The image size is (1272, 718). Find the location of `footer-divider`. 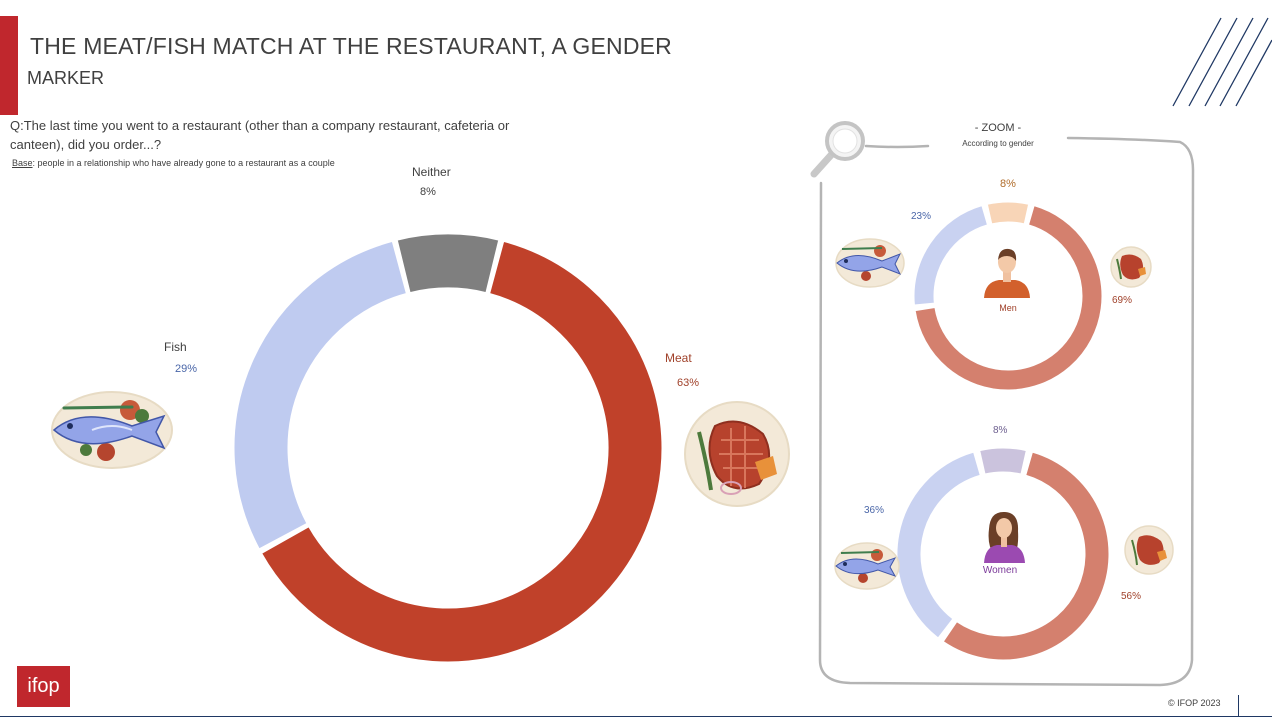

footer-divider is located at coordinates (1238, 706).